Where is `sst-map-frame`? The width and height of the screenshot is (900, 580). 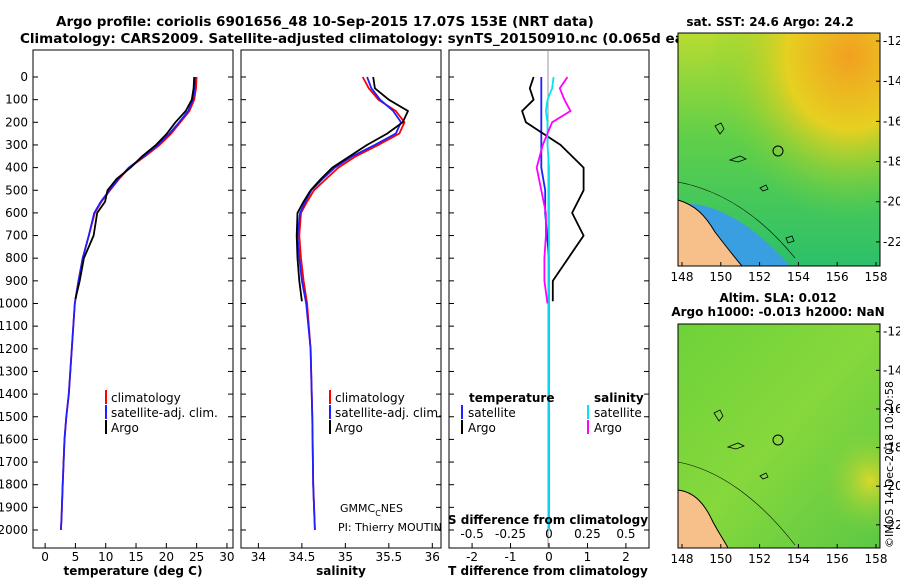 sst-map-frame is located at coordinates (779, 149).